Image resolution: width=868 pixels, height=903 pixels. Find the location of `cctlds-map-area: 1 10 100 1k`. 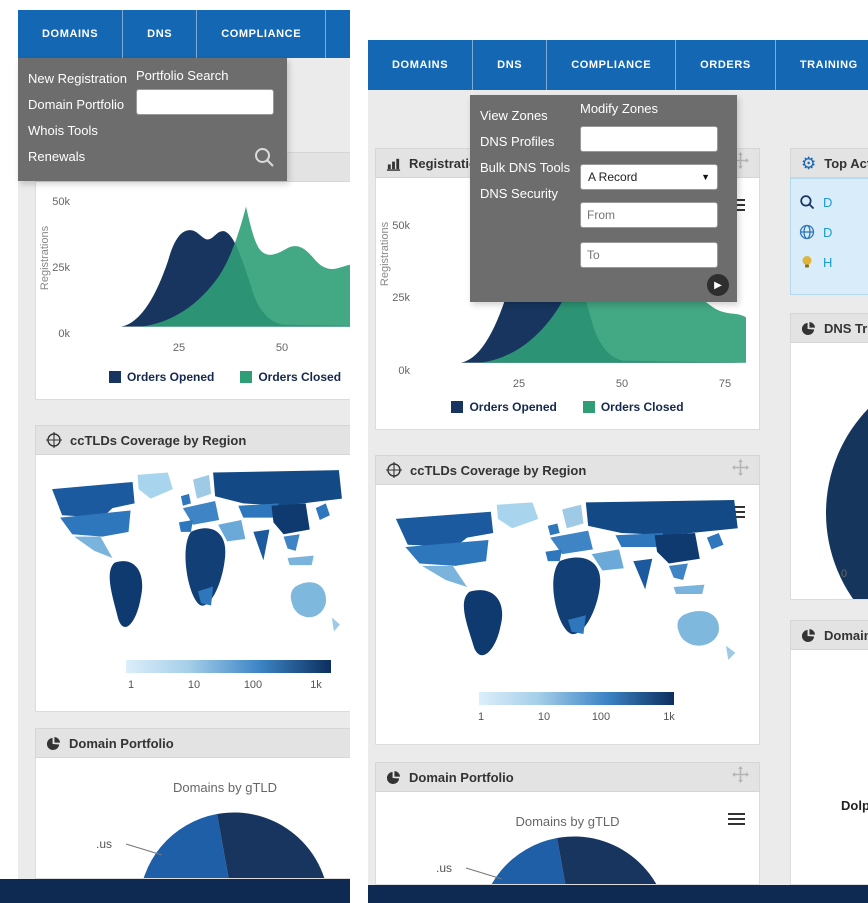

cctlds-map-area: 1 10 100 1k is located at coordinates (192, 583).